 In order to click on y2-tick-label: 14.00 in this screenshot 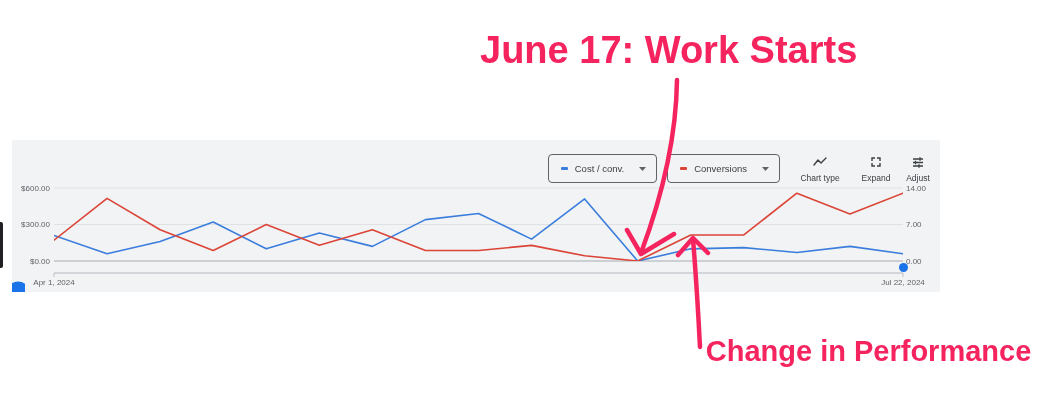, I will do `click(916, 188)`.